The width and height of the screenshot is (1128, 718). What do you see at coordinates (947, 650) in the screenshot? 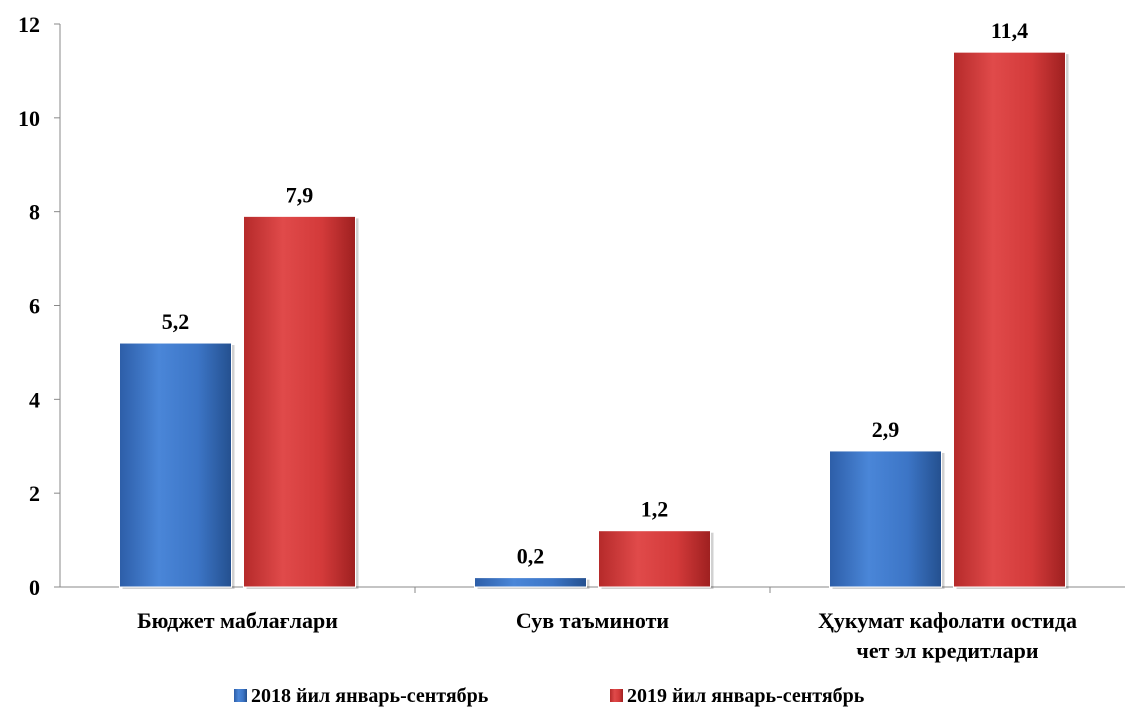
I see `x-category-label: чет эл кредитлари` at bounding box center [947, 650].